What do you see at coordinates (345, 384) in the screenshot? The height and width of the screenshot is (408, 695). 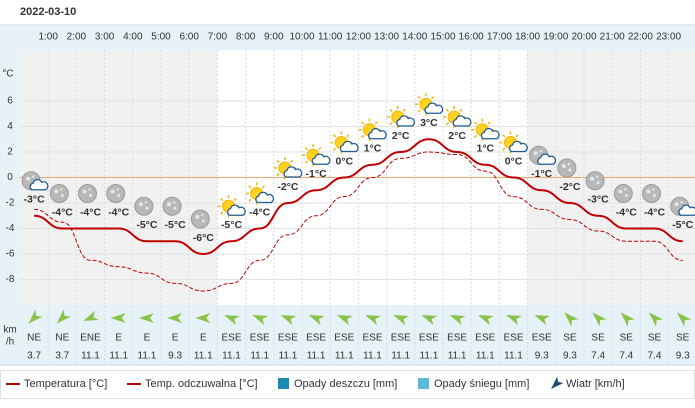 I see `legend-label: Opady deszczu [mm]` at bounding box center [345, 384].